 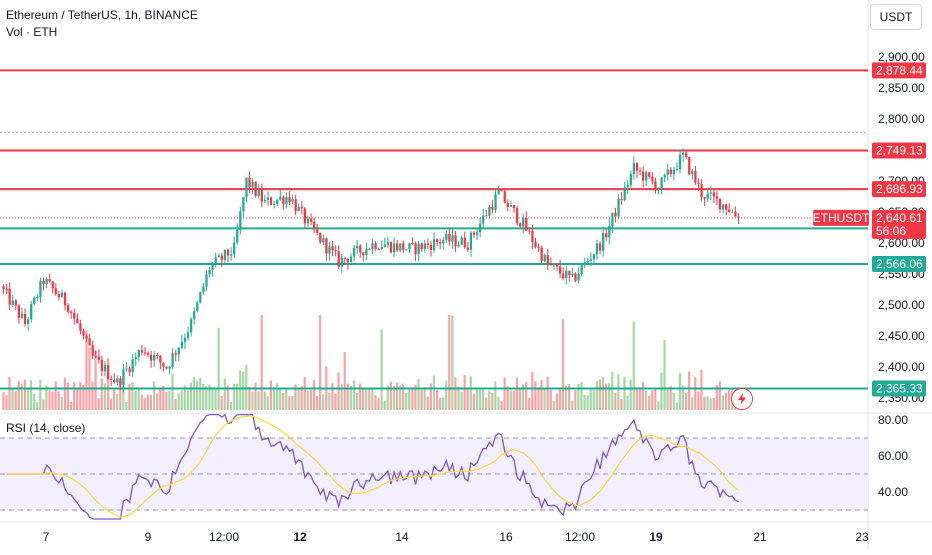 I want to click on level-price-tag: 2,878.44, so click(x=899, y=70).